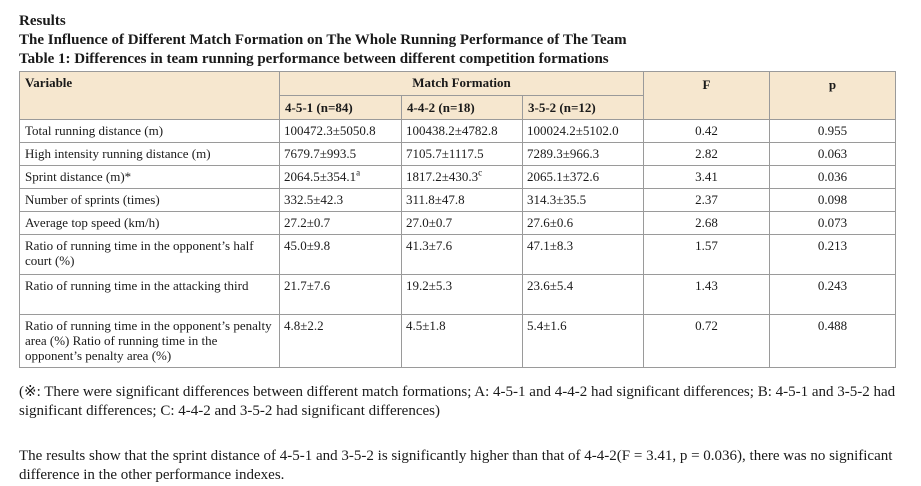 The height and width of the screenshot is (486, 921). What do you see at coordinates (429, 285) in the screenshot?
I see `formation-442-cell-text: 19.2±5.3` at bounding box center [429, 285].